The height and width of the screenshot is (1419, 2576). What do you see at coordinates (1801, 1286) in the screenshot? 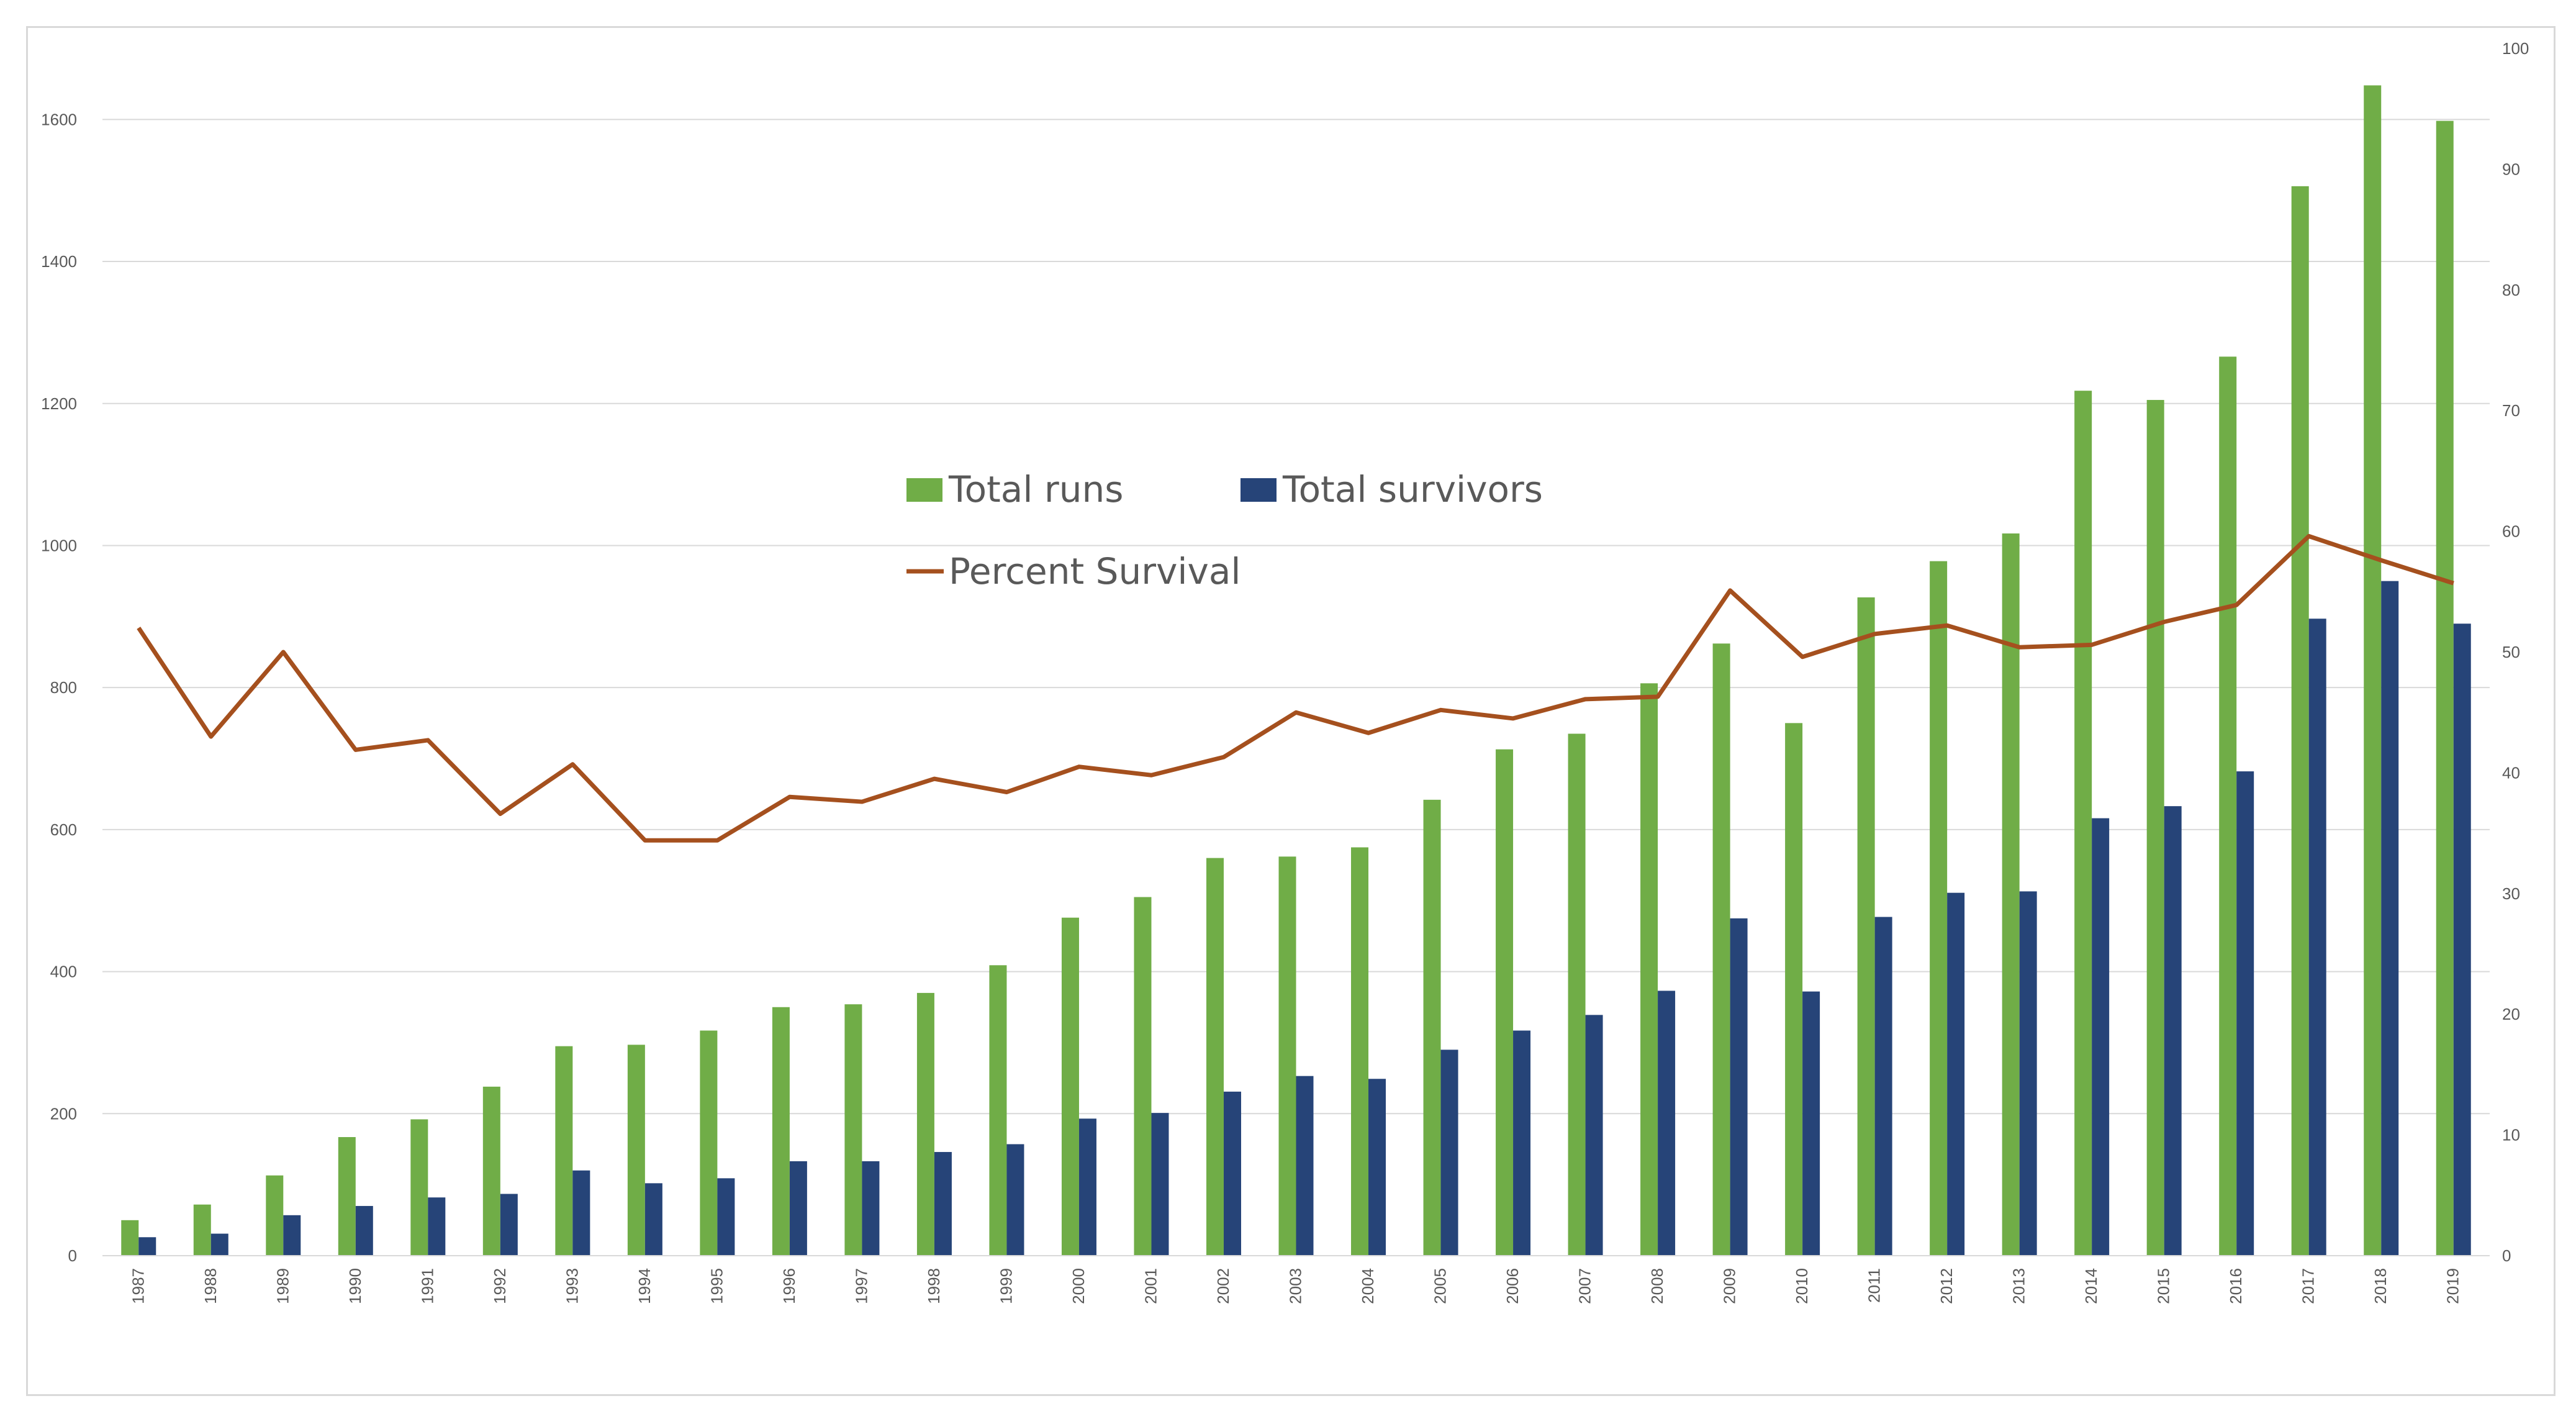
I see `x-tick-label: 2010` at bounding box center [1801, 1286].